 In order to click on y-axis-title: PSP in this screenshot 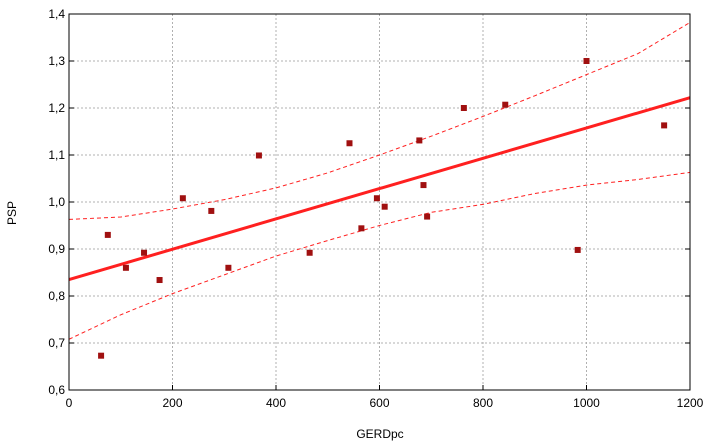, I will do `click(12, 213)`.